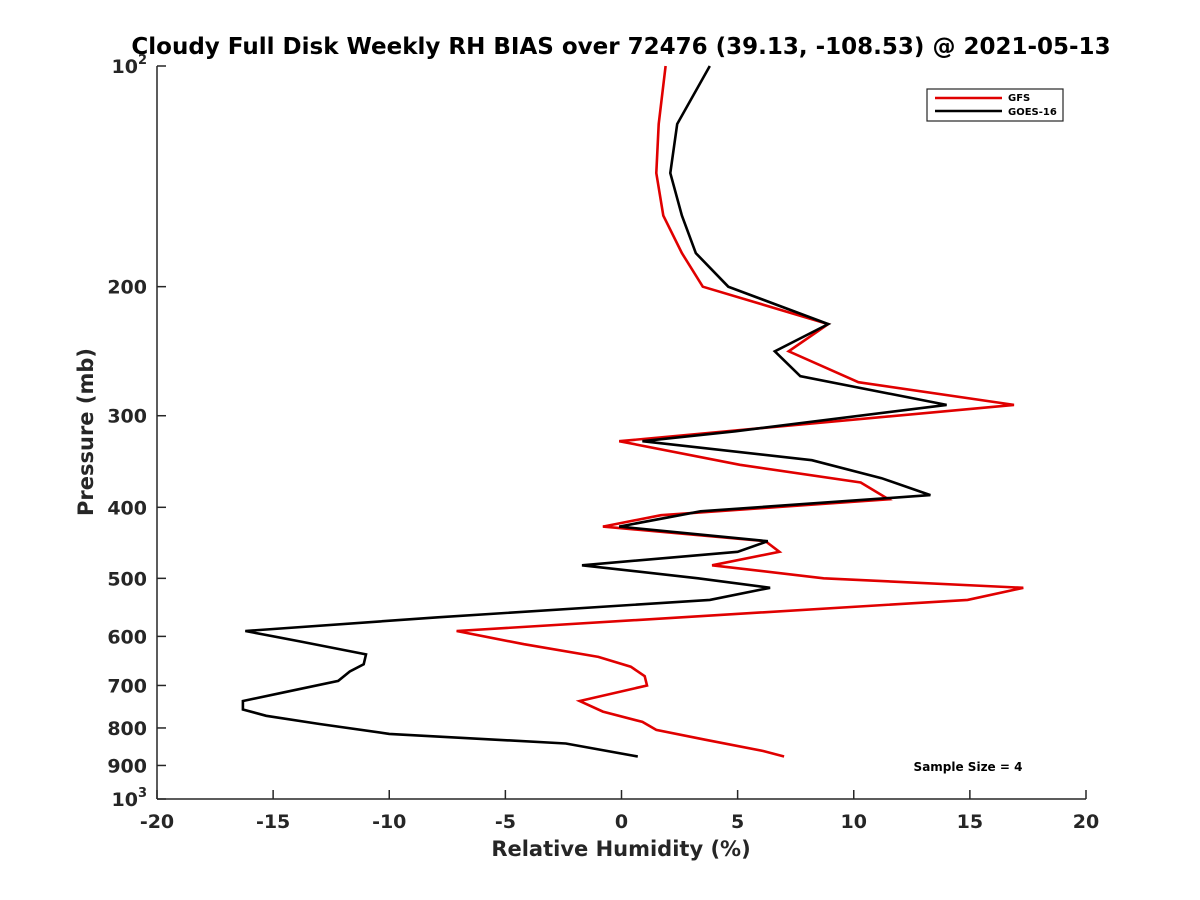 The height and width of the screenshot is (900, 1200). What do you see at coordinates (1019, 98) in the screenshot?
I see `legend-label-gfs: GFS` at bounding box center [1019, 98].